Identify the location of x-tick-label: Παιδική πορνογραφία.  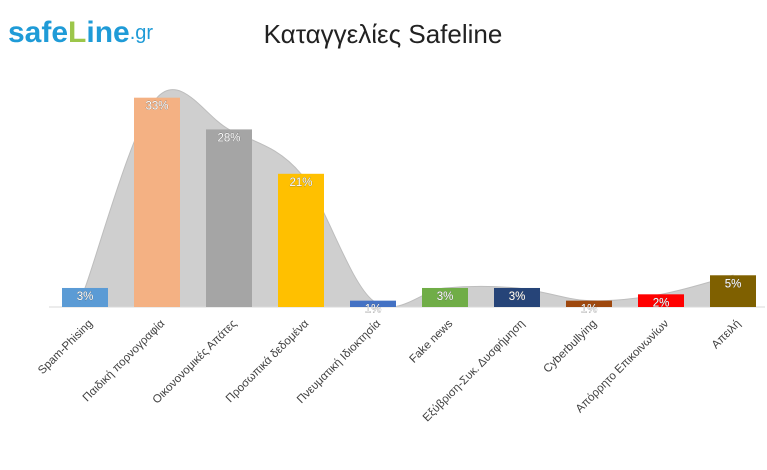
(124, 361).